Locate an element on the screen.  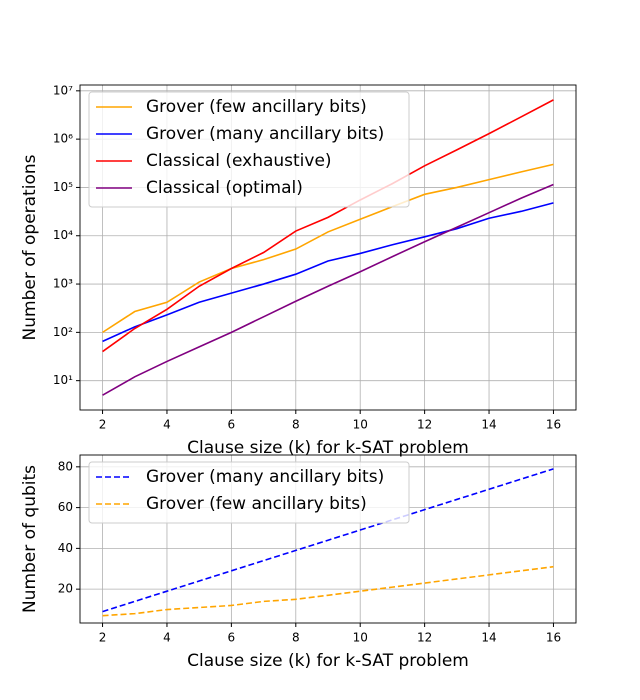
y-tick-label: 80 is located at coordinates (65, 466).